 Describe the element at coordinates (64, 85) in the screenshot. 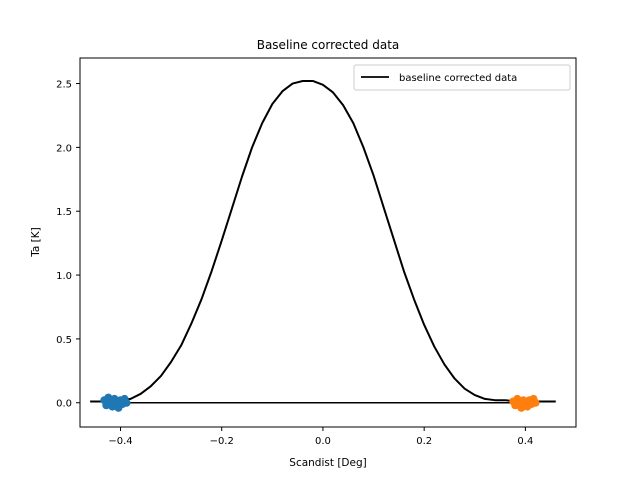

I see `y-tick-label: 2.5` at that location.